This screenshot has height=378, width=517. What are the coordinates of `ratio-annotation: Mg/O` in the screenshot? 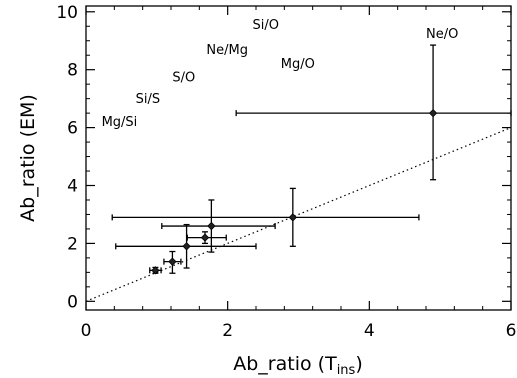 It's located at (298, 64).